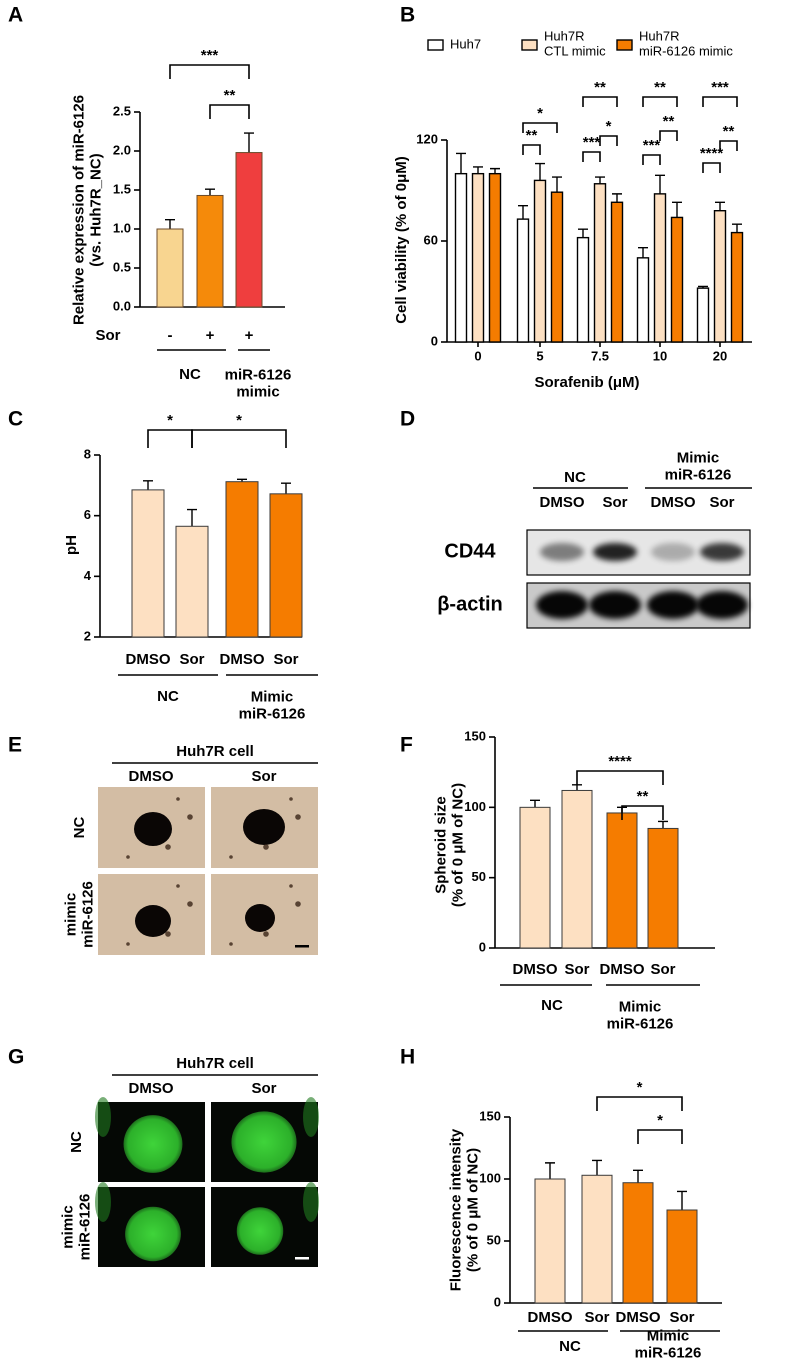 Image resolution: width=786 pixels, height=1360 pixels. Describe the element at coordinates (450, 845) in the screenshot. I see `y-axis-label: Spheroid size(% of 0 μM of NC)` at that location.